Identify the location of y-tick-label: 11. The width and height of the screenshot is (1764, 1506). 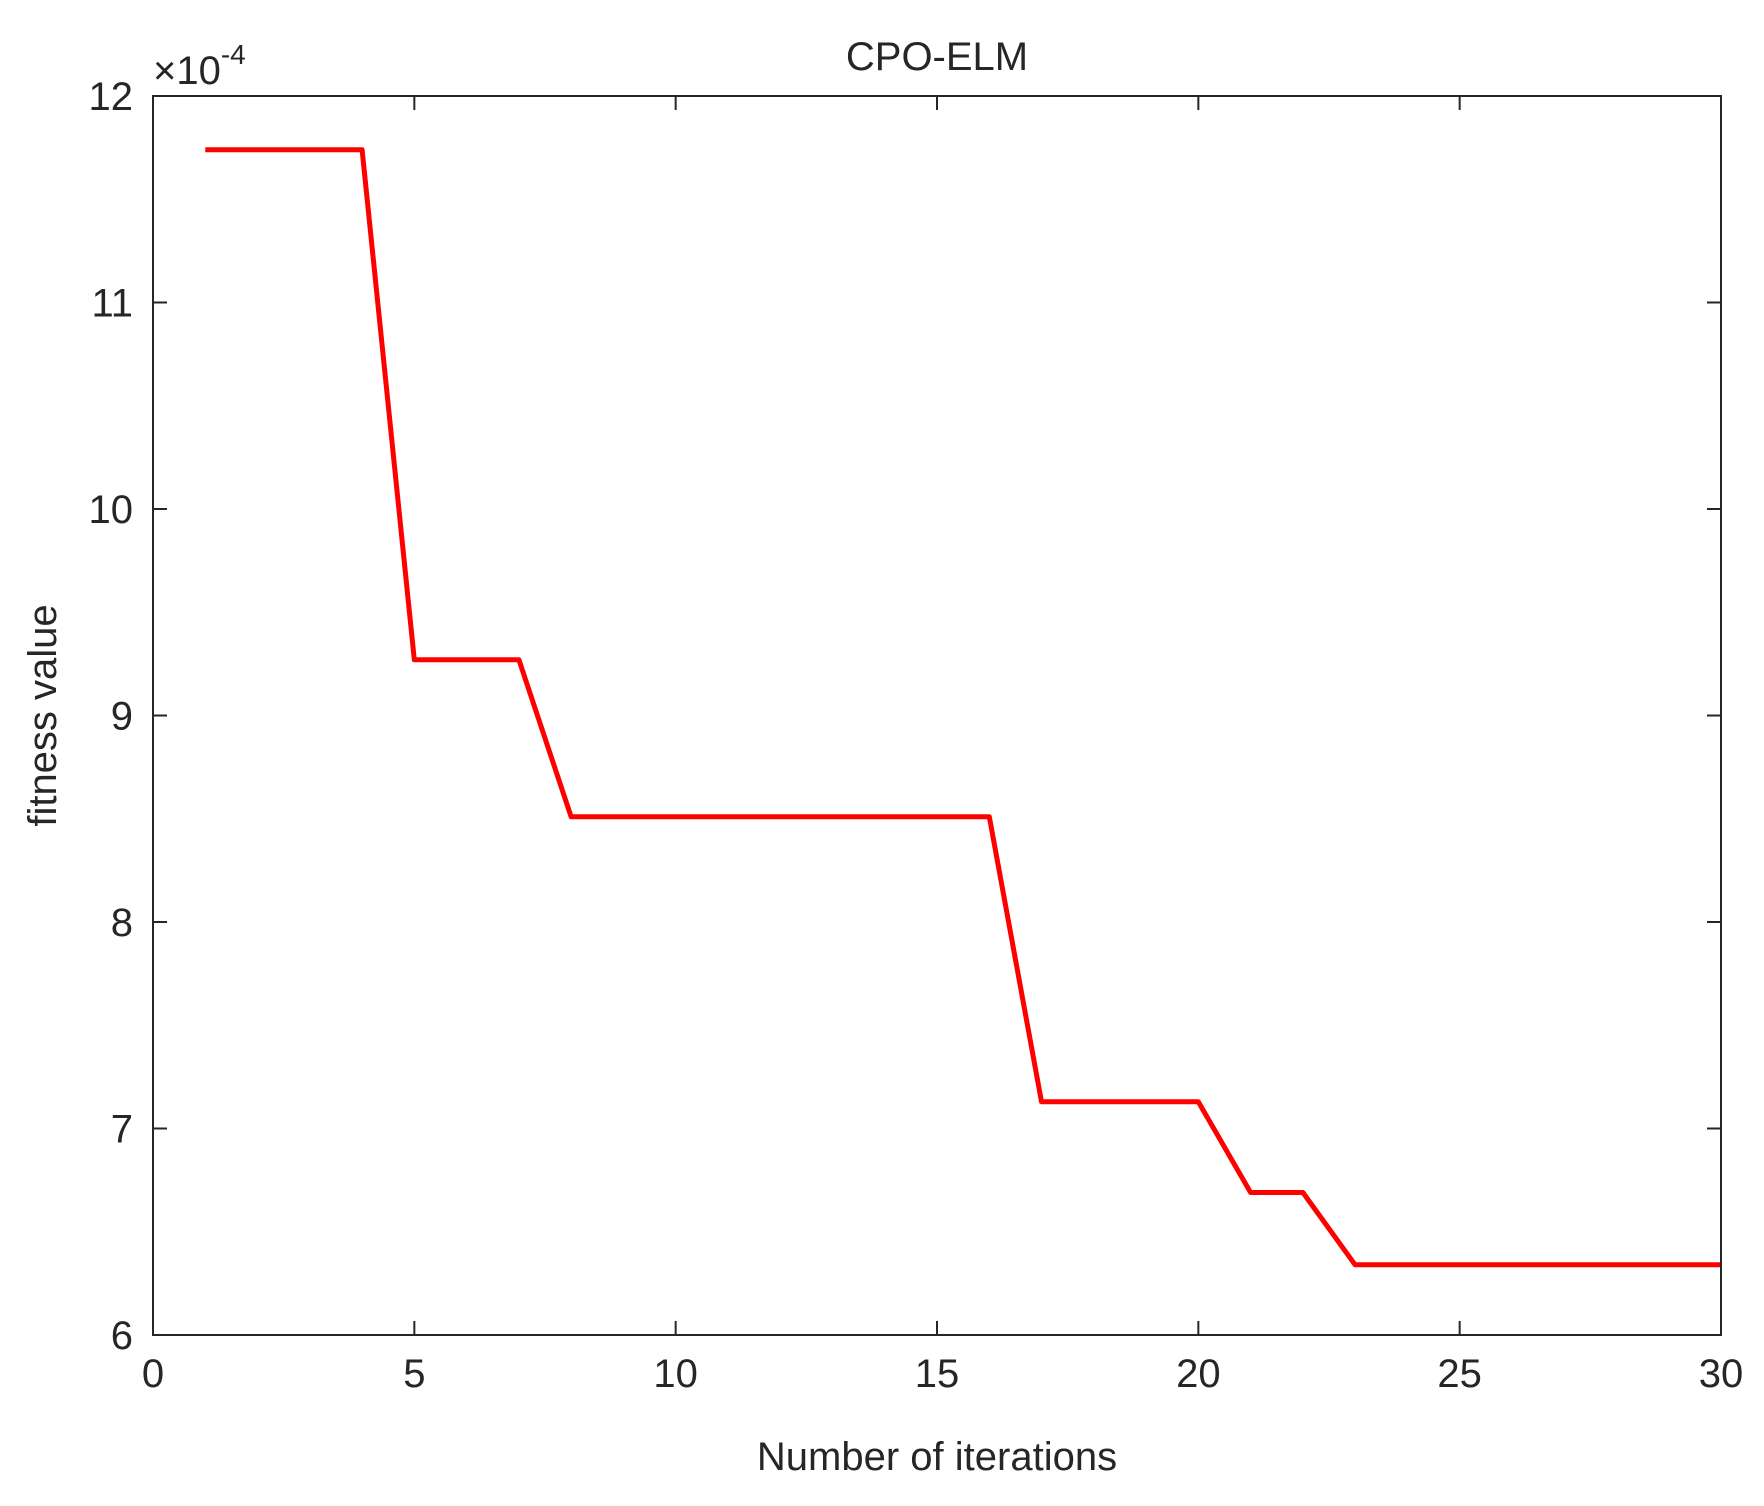
(112, 304).